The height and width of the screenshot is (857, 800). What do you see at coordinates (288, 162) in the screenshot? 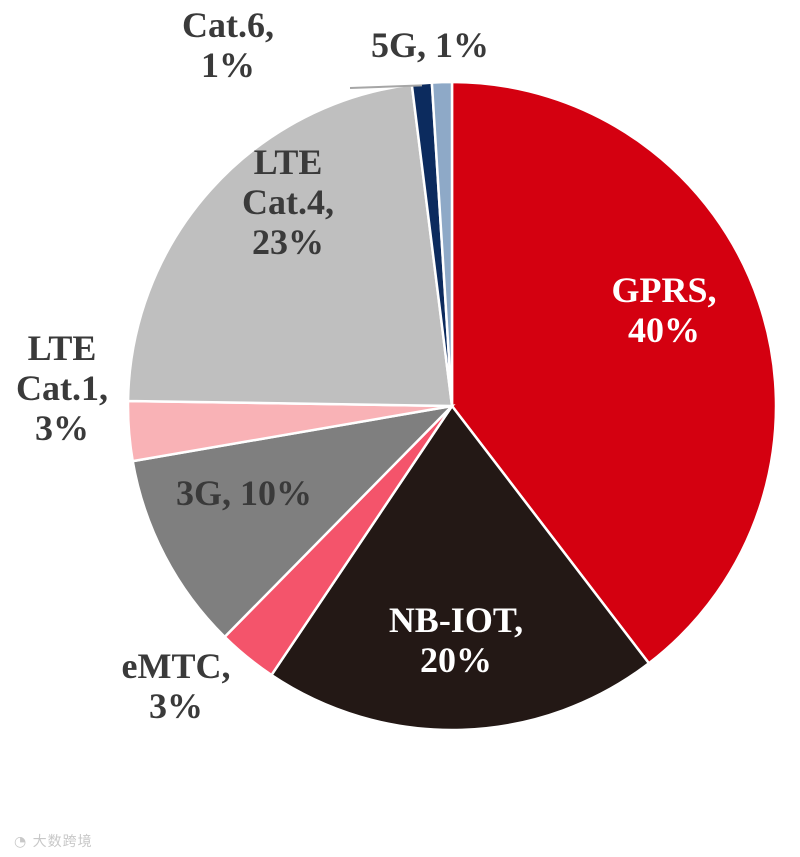
I see `slice-label-5-line-0: LTE` at bounding box center [288, 162].